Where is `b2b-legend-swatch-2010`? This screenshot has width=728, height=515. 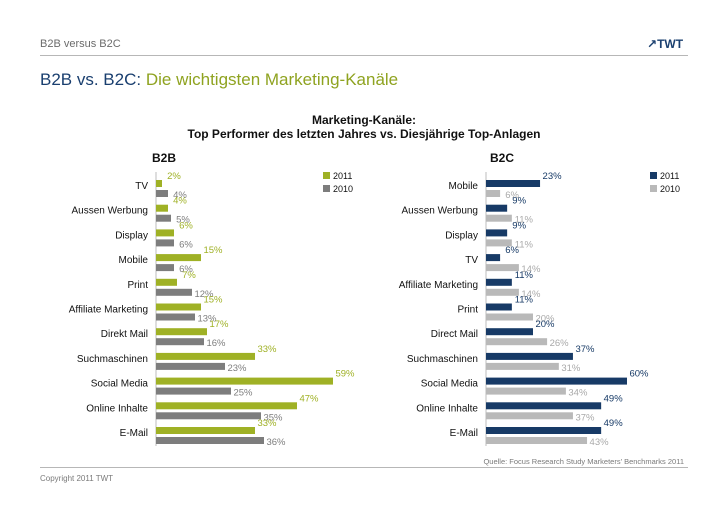
b2b-legend-swatch-2010 is located at coordinates (326, 188).